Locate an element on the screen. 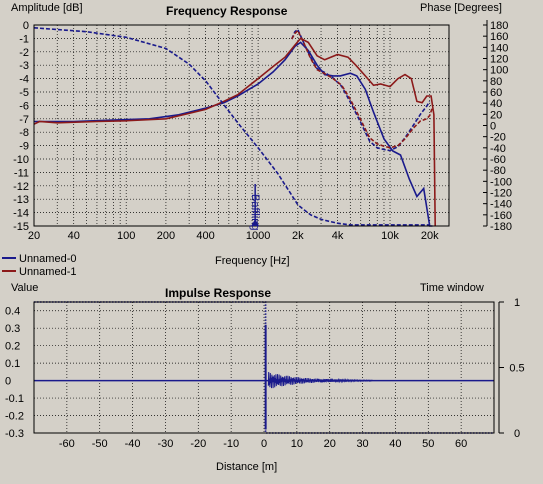 This screenshot has width=543, height=484. fr-y-left-tick-15: -15 is located at coordinates (21, 227).